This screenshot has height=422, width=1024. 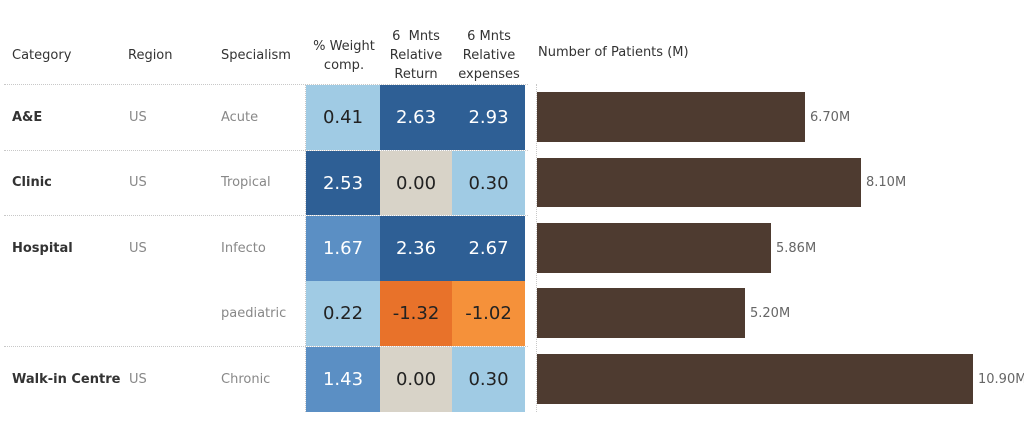 What do you see at coordinates (344, 65) in the screenshot?
I see `header-weight-line2: comp.` at bounding box center [344, 65].